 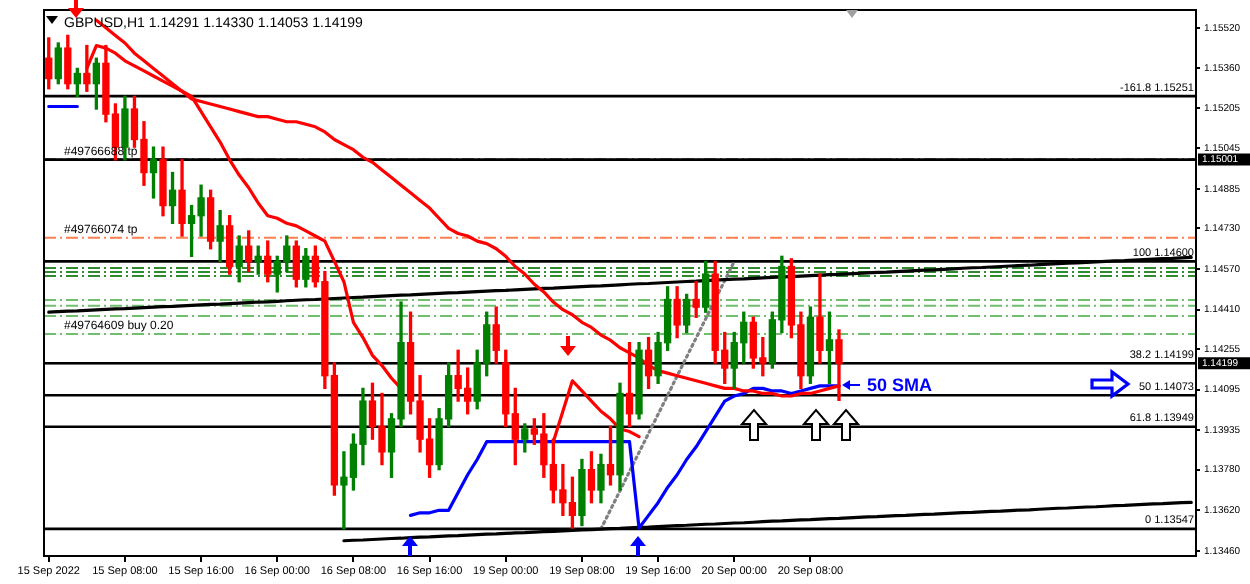 What do you see at coordinates (899, 384) in the screenshot?
I see `legend-label: 50 SMA` at bounding box center [899, 384].